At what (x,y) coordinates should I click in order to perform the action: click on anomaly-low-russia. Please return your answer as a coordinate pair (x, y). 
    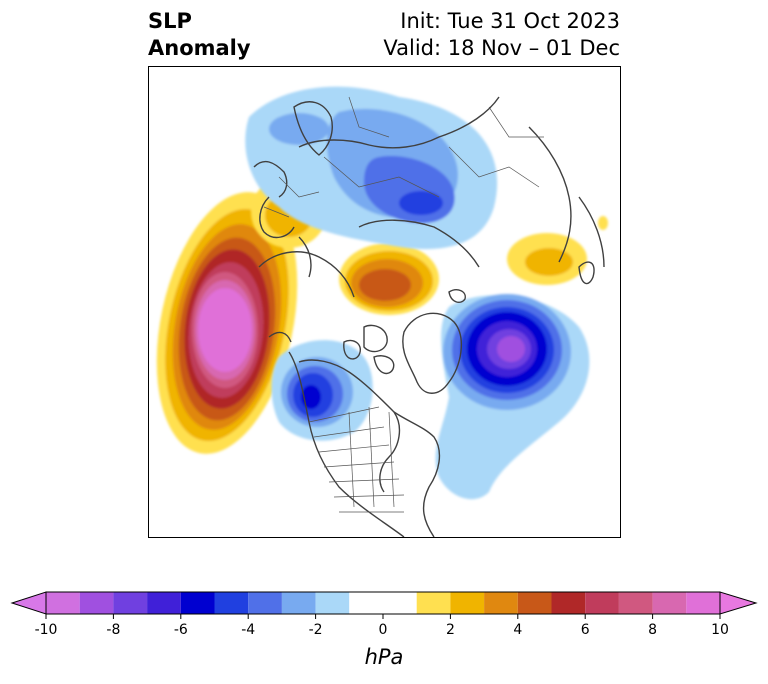
    Looking at the image, I should click on (371, 168).